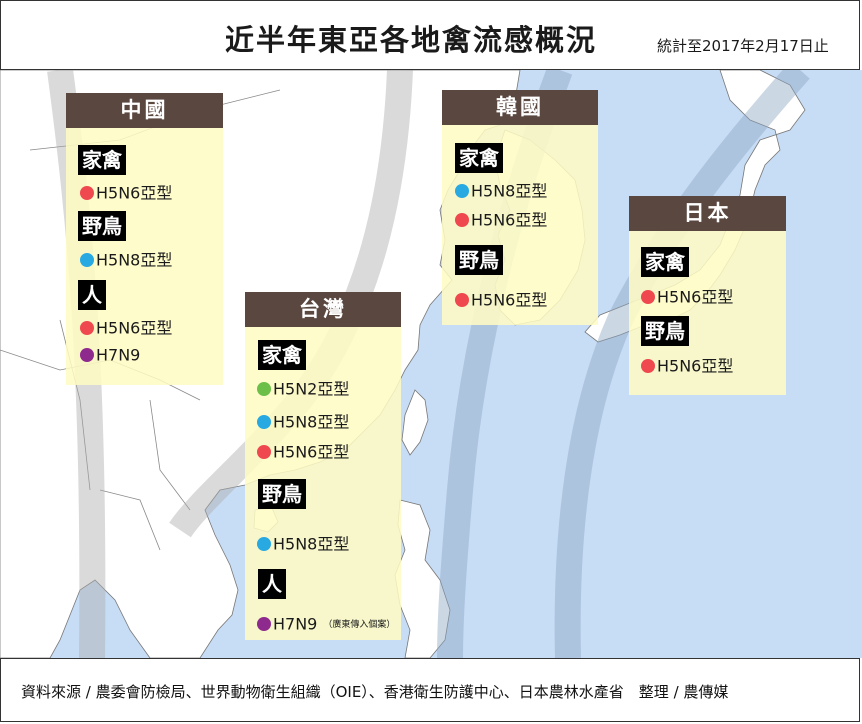 The height and width of the screenshot is (724, 862). I want to click on korea-category-wild-birds: 野鳥, so click(479, 260).